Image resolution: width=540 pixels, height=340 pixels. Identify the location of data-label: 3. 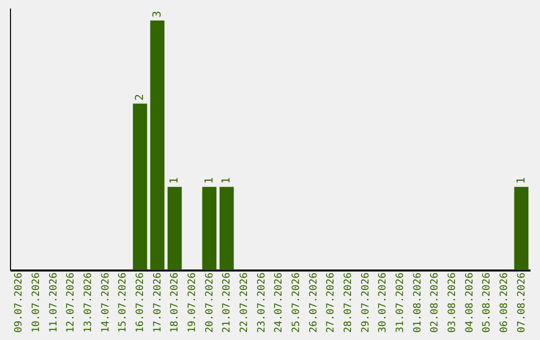
(157, 14).